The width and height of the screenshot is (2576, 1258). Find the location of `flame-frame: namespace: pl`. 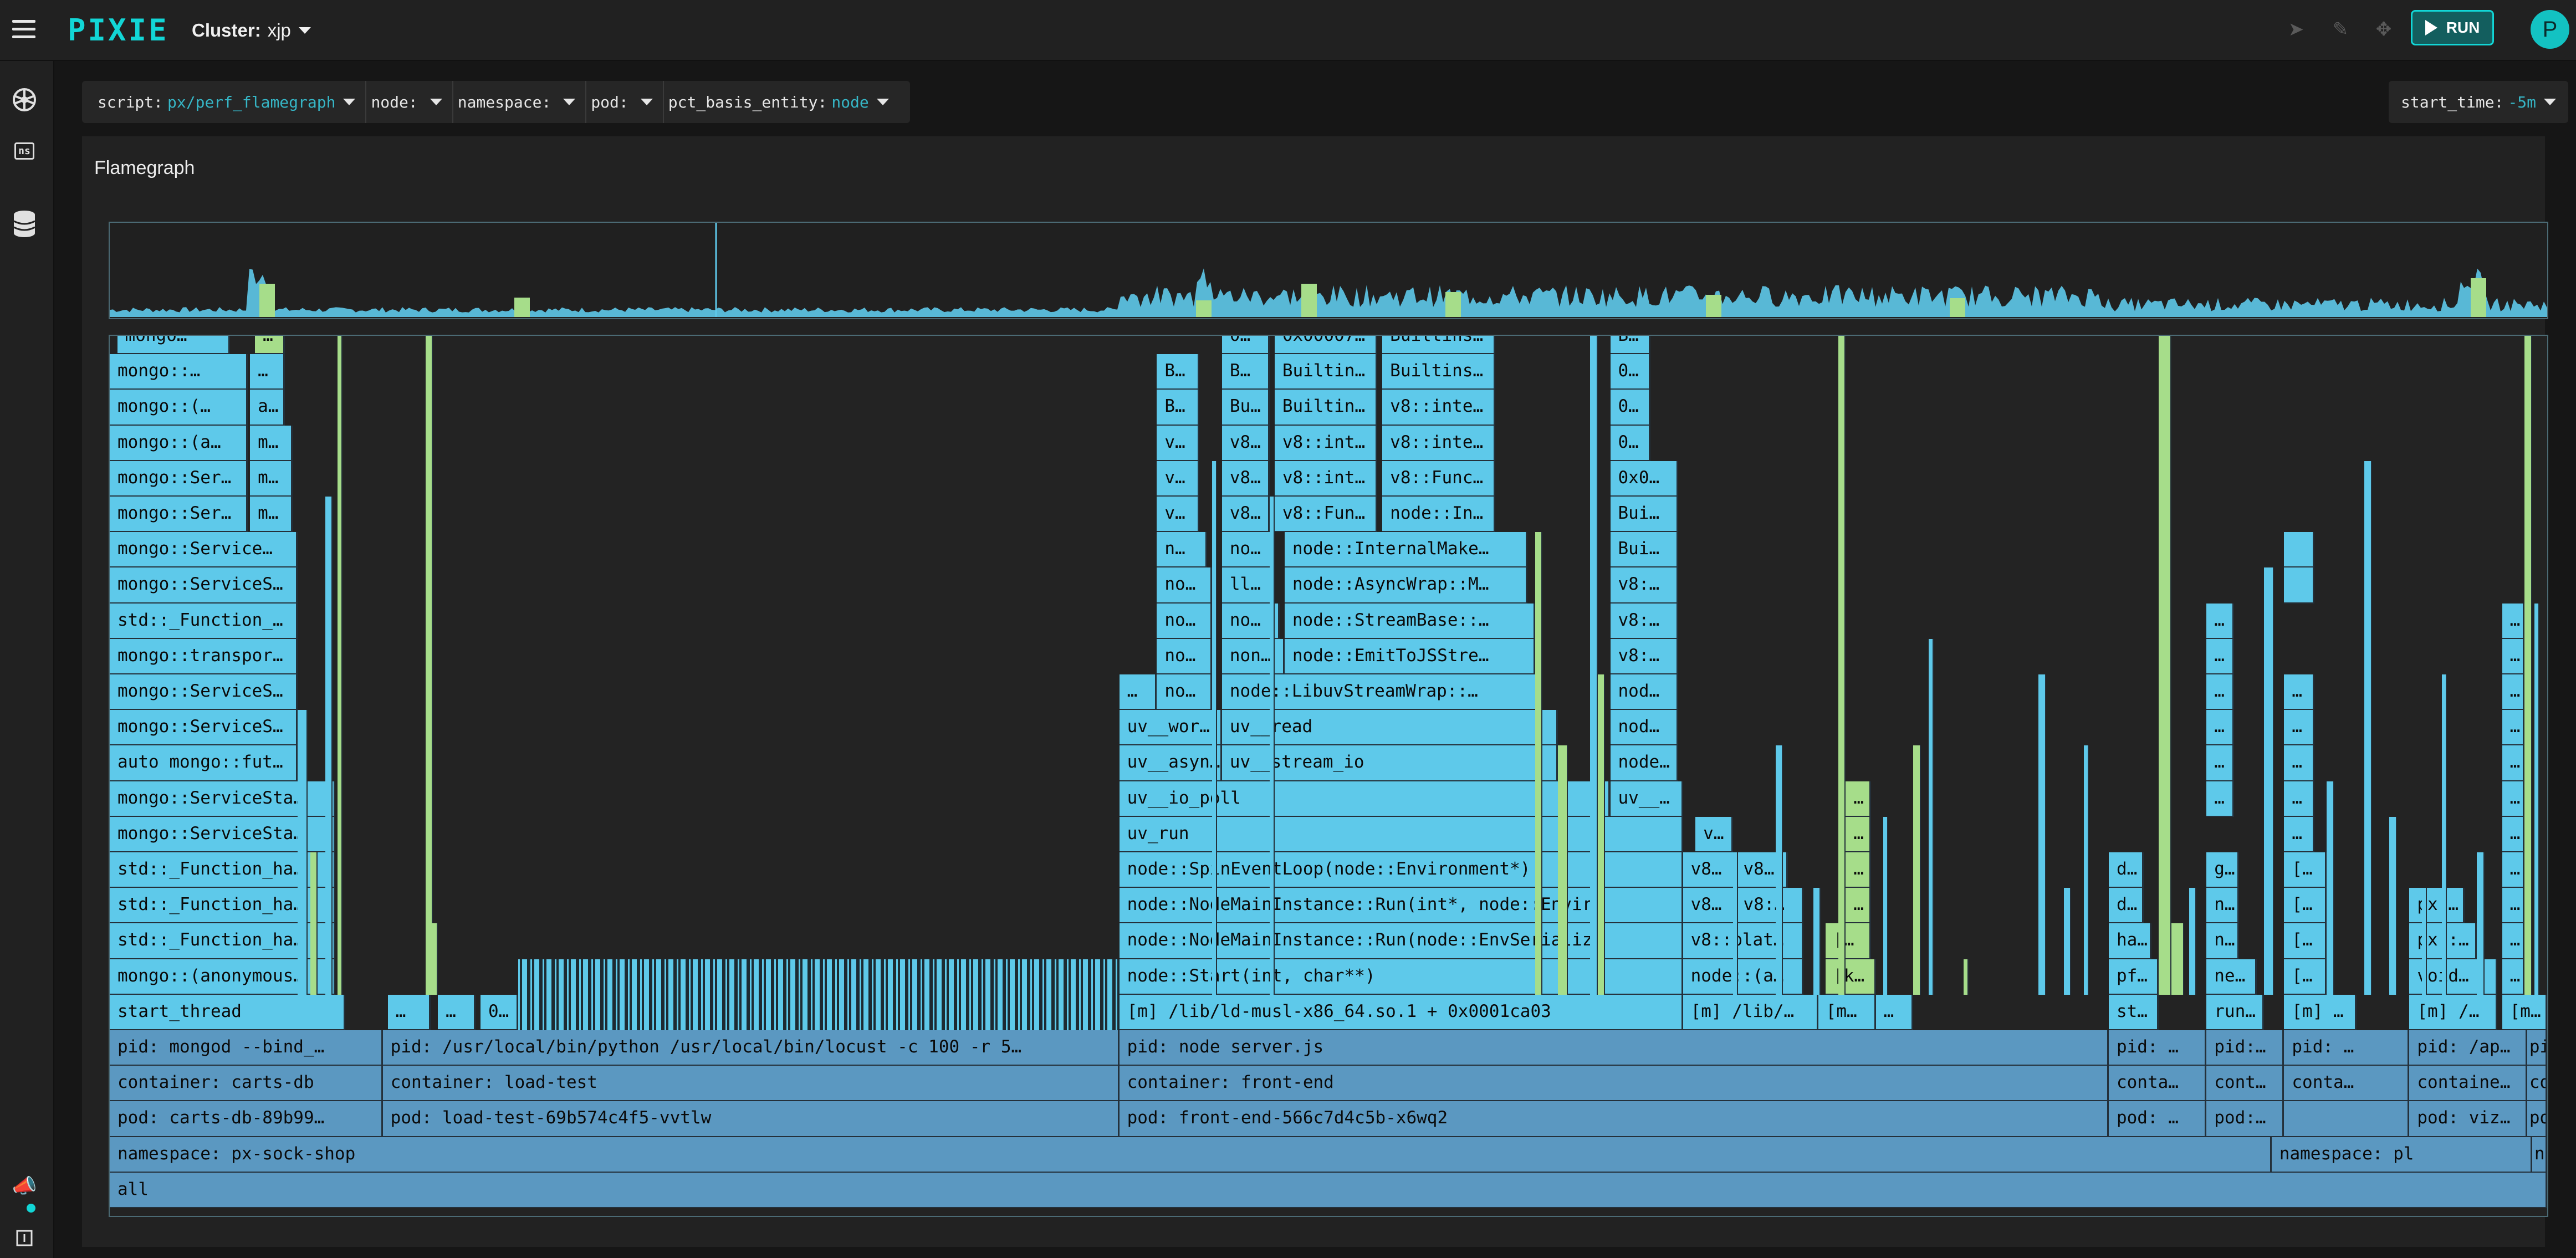

flame-frame: namespace: pl is located at coordinates (2401, 1155).